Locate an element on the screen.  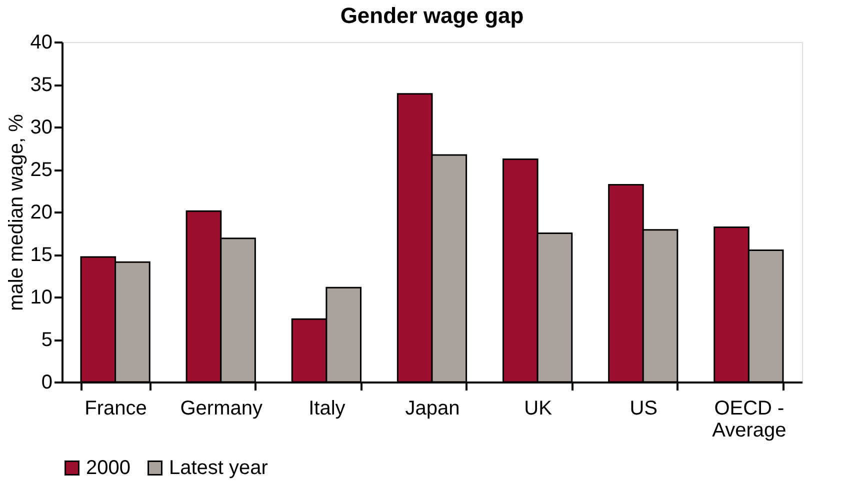
y-tick-label: 10 is located at coordinates (41, 297).